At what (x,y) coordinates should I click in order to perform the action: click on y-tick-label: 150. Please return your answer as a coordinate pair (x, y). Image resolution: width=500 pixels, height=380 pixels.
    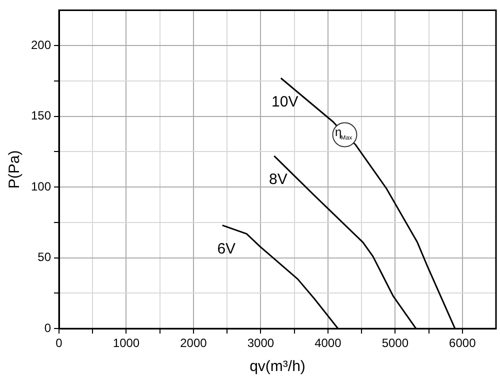
    Looking at the image, I should click on (41, 115).